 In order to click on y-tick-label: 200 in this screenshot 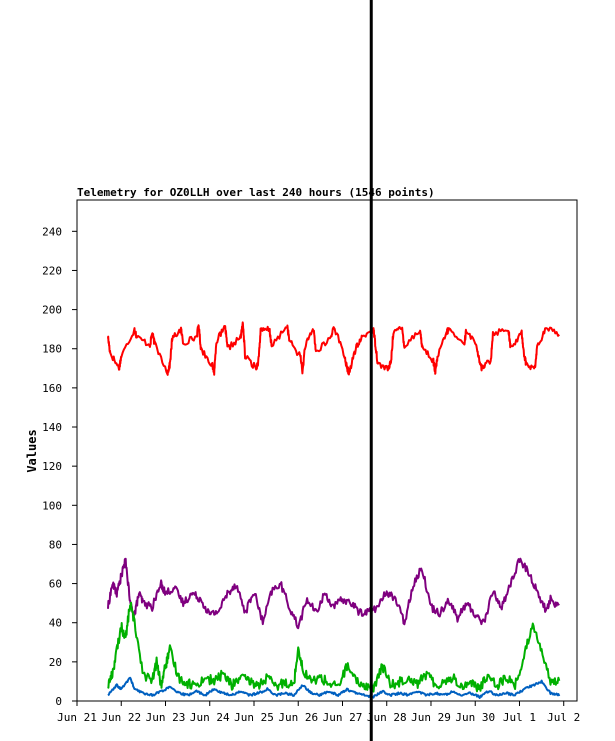, I will do `click(52, 310)`.